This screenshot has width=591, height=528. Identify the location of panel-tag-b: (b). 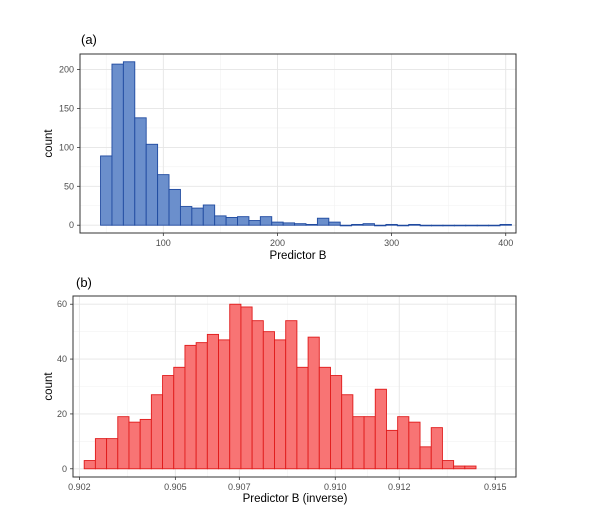
(84, 282).